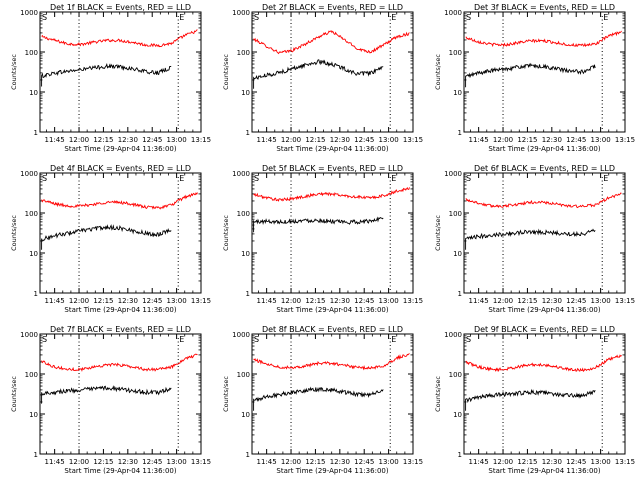  What do you see at coordinates (544, 7) in the screenshot?
I see `panel-title: Det 3f BLACK = Events, RED = LLD` at bounding box center [544, 7].